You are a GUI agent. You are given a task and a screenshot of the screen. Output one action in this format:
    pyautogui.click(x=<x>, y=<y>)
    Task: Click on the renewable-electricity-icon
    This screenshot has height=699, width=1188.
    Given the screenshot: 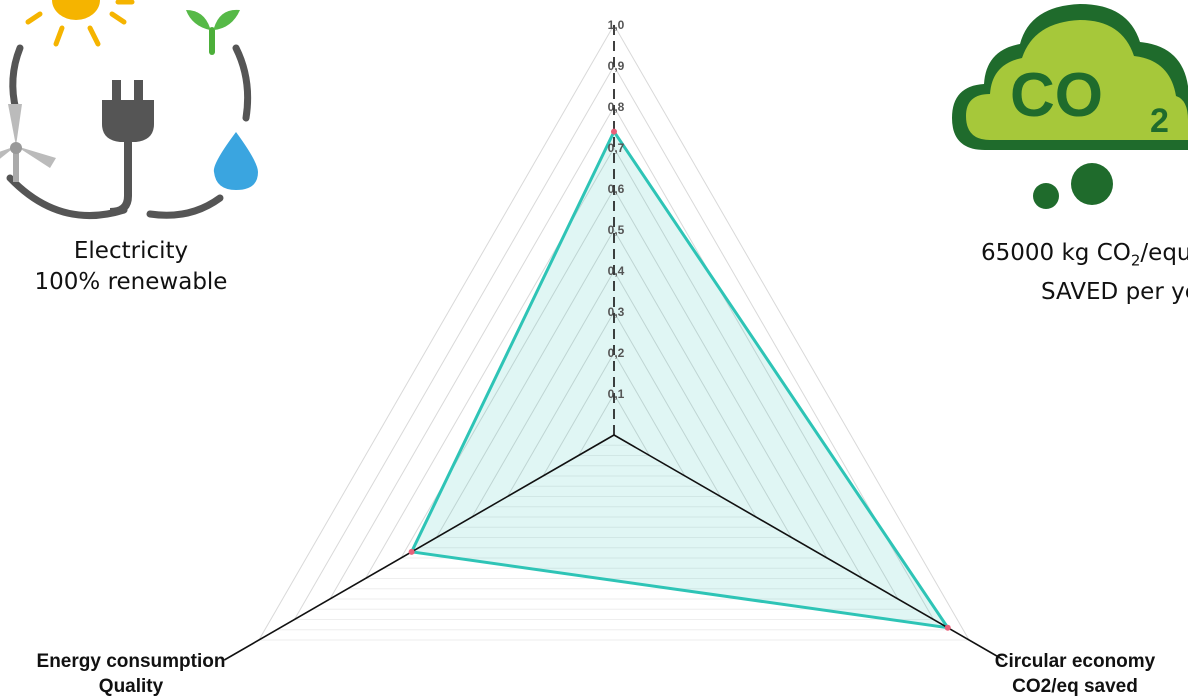 What is the action you would take?
    pyautogui.click(x=129, y=109)
    